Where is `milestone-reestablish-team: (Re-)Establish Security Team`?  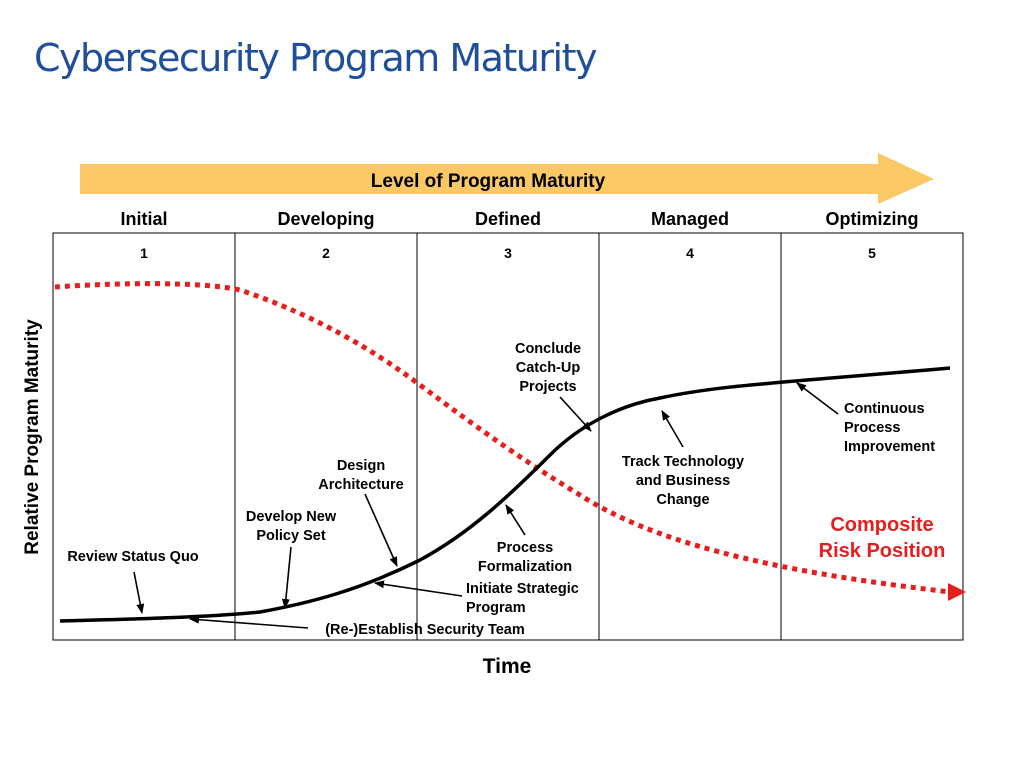
milestone-reestablish-team: (Re-)Establish Security Team is located at coordinates (425, 630).